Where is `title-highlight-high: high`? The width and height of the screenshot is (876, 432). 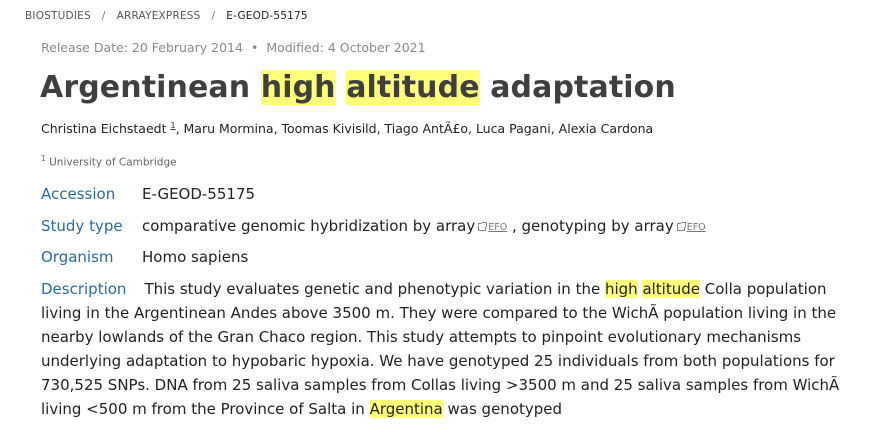 title-highlight-high: high is located at coordinates (298, 87).